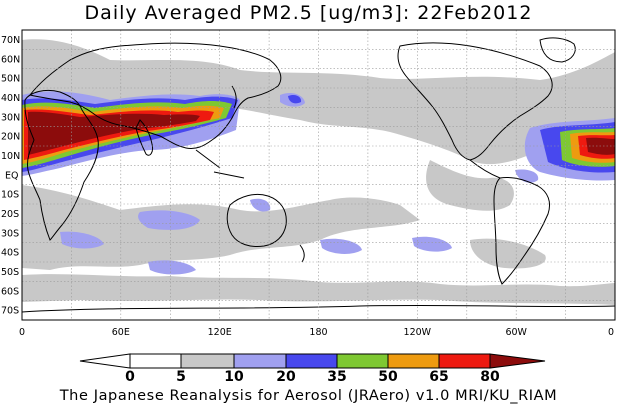 The width and height of the screenshot is (617, 410). Describe the element at coordinates (130, 377) in the screenshot. I see `colorbar-label: 0` at that location.